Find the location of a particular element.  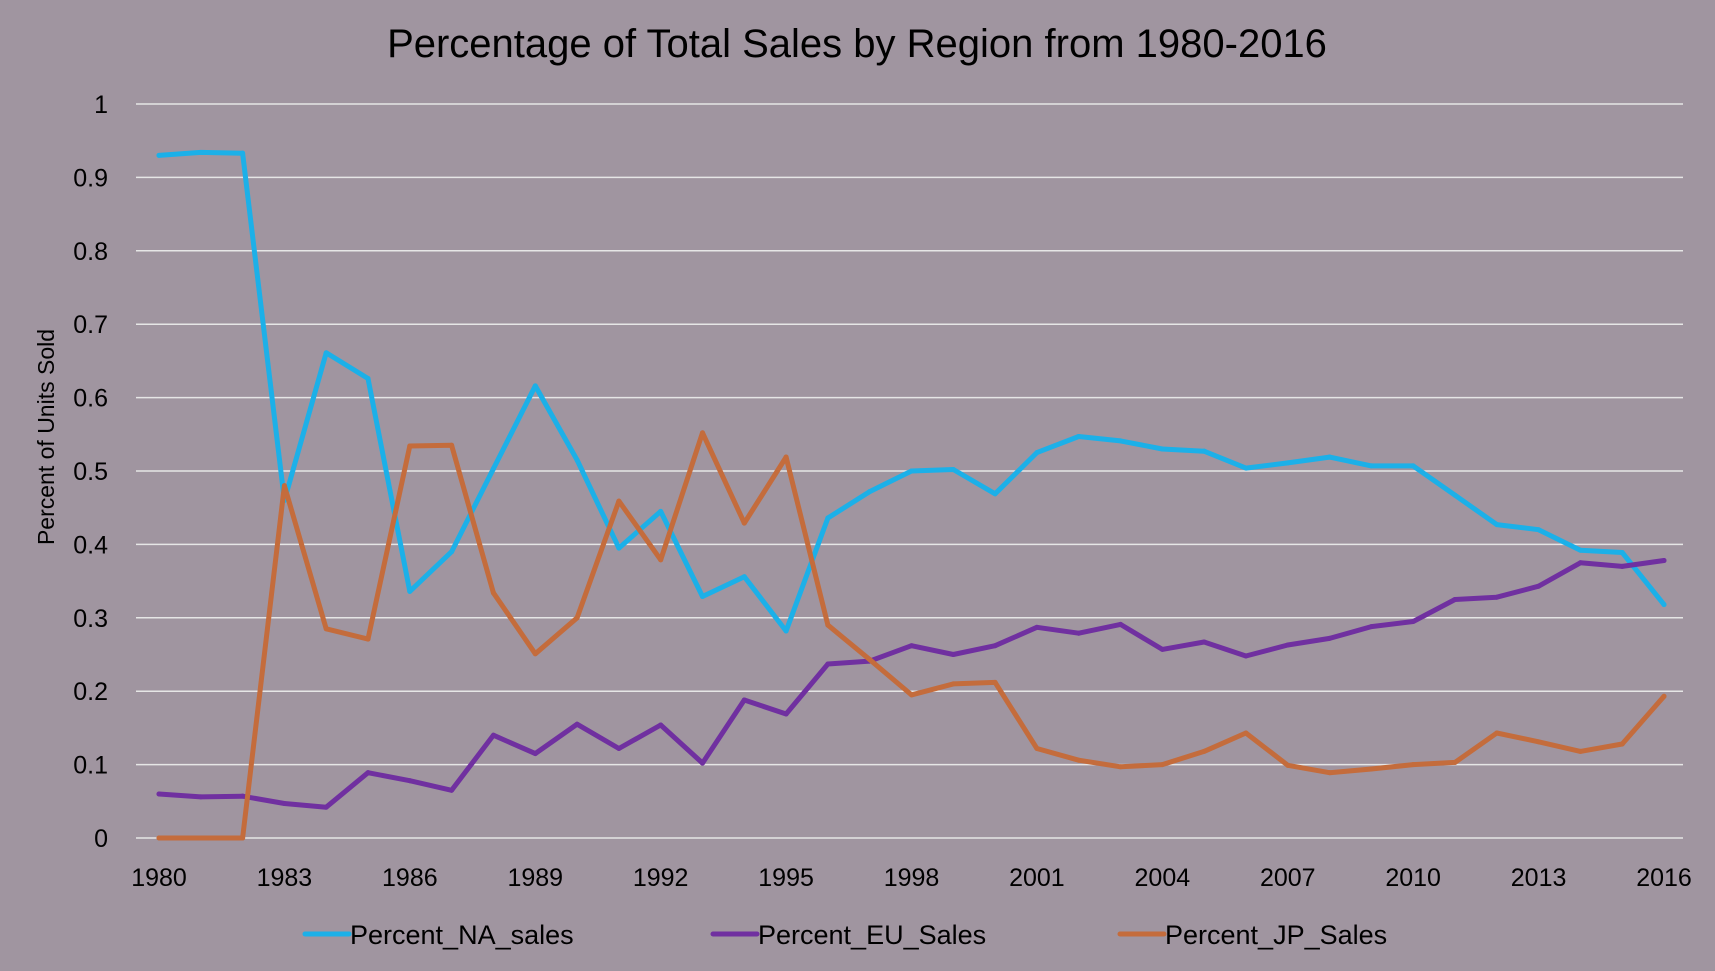

legend-label: Percent_EU_Sales is located at coordinates (872, 935).